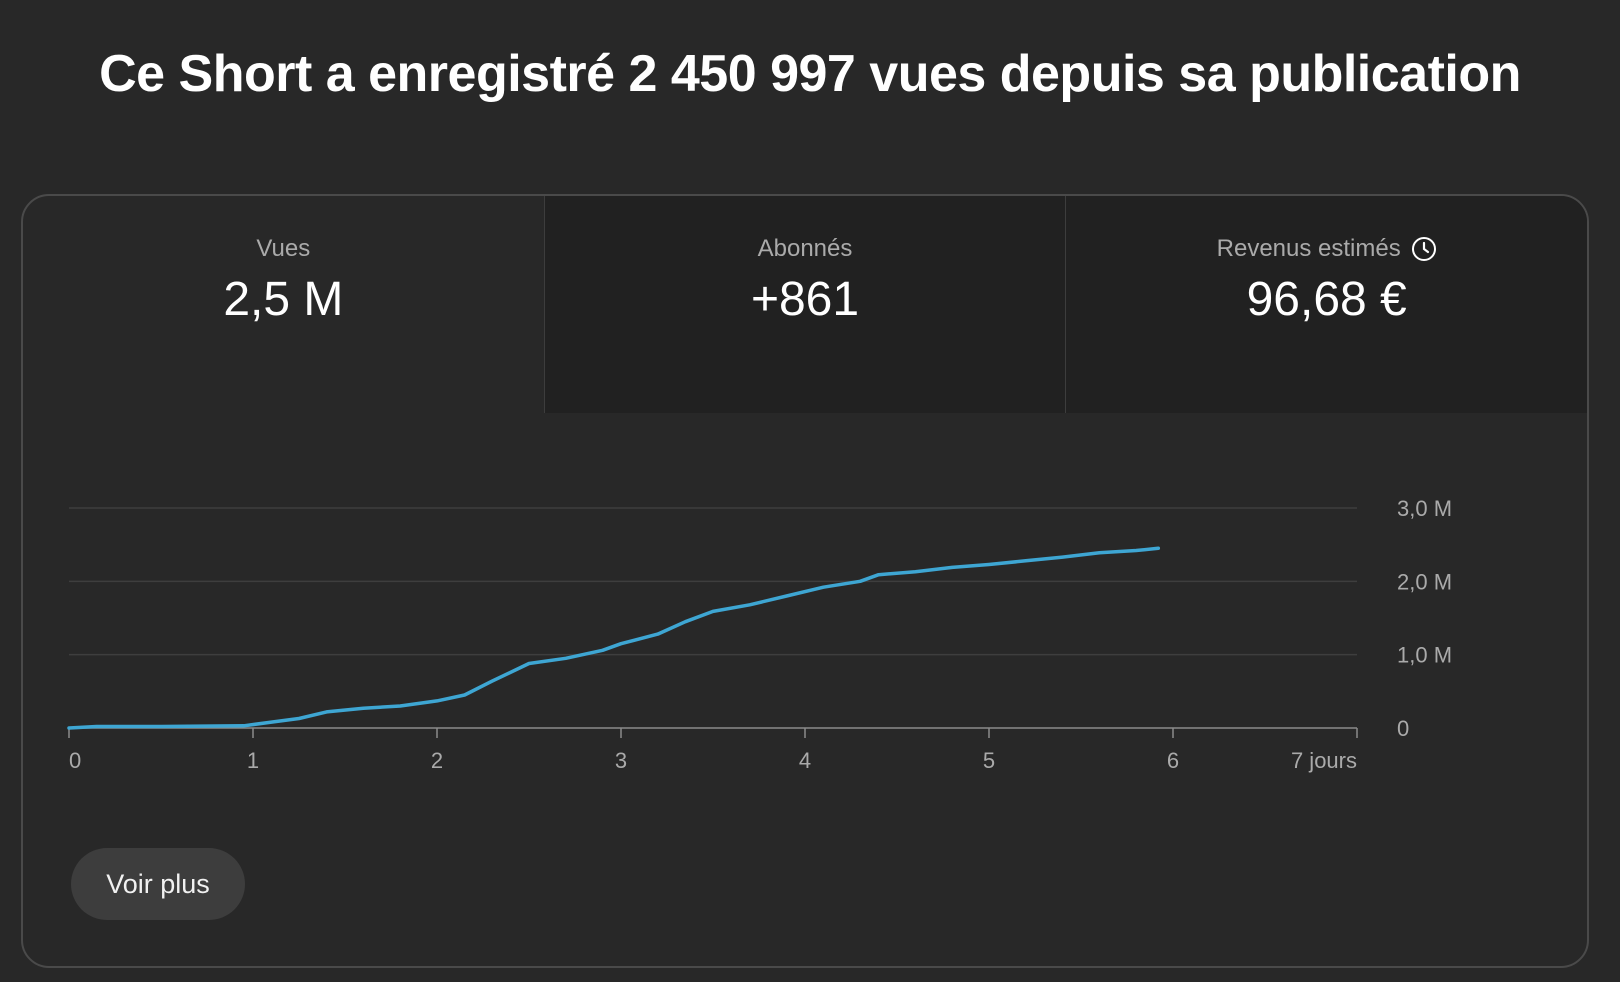 This screenshot has height=982, width=1620. I want to click on y-tick-label: 1,0 M, so click(1424, 655).